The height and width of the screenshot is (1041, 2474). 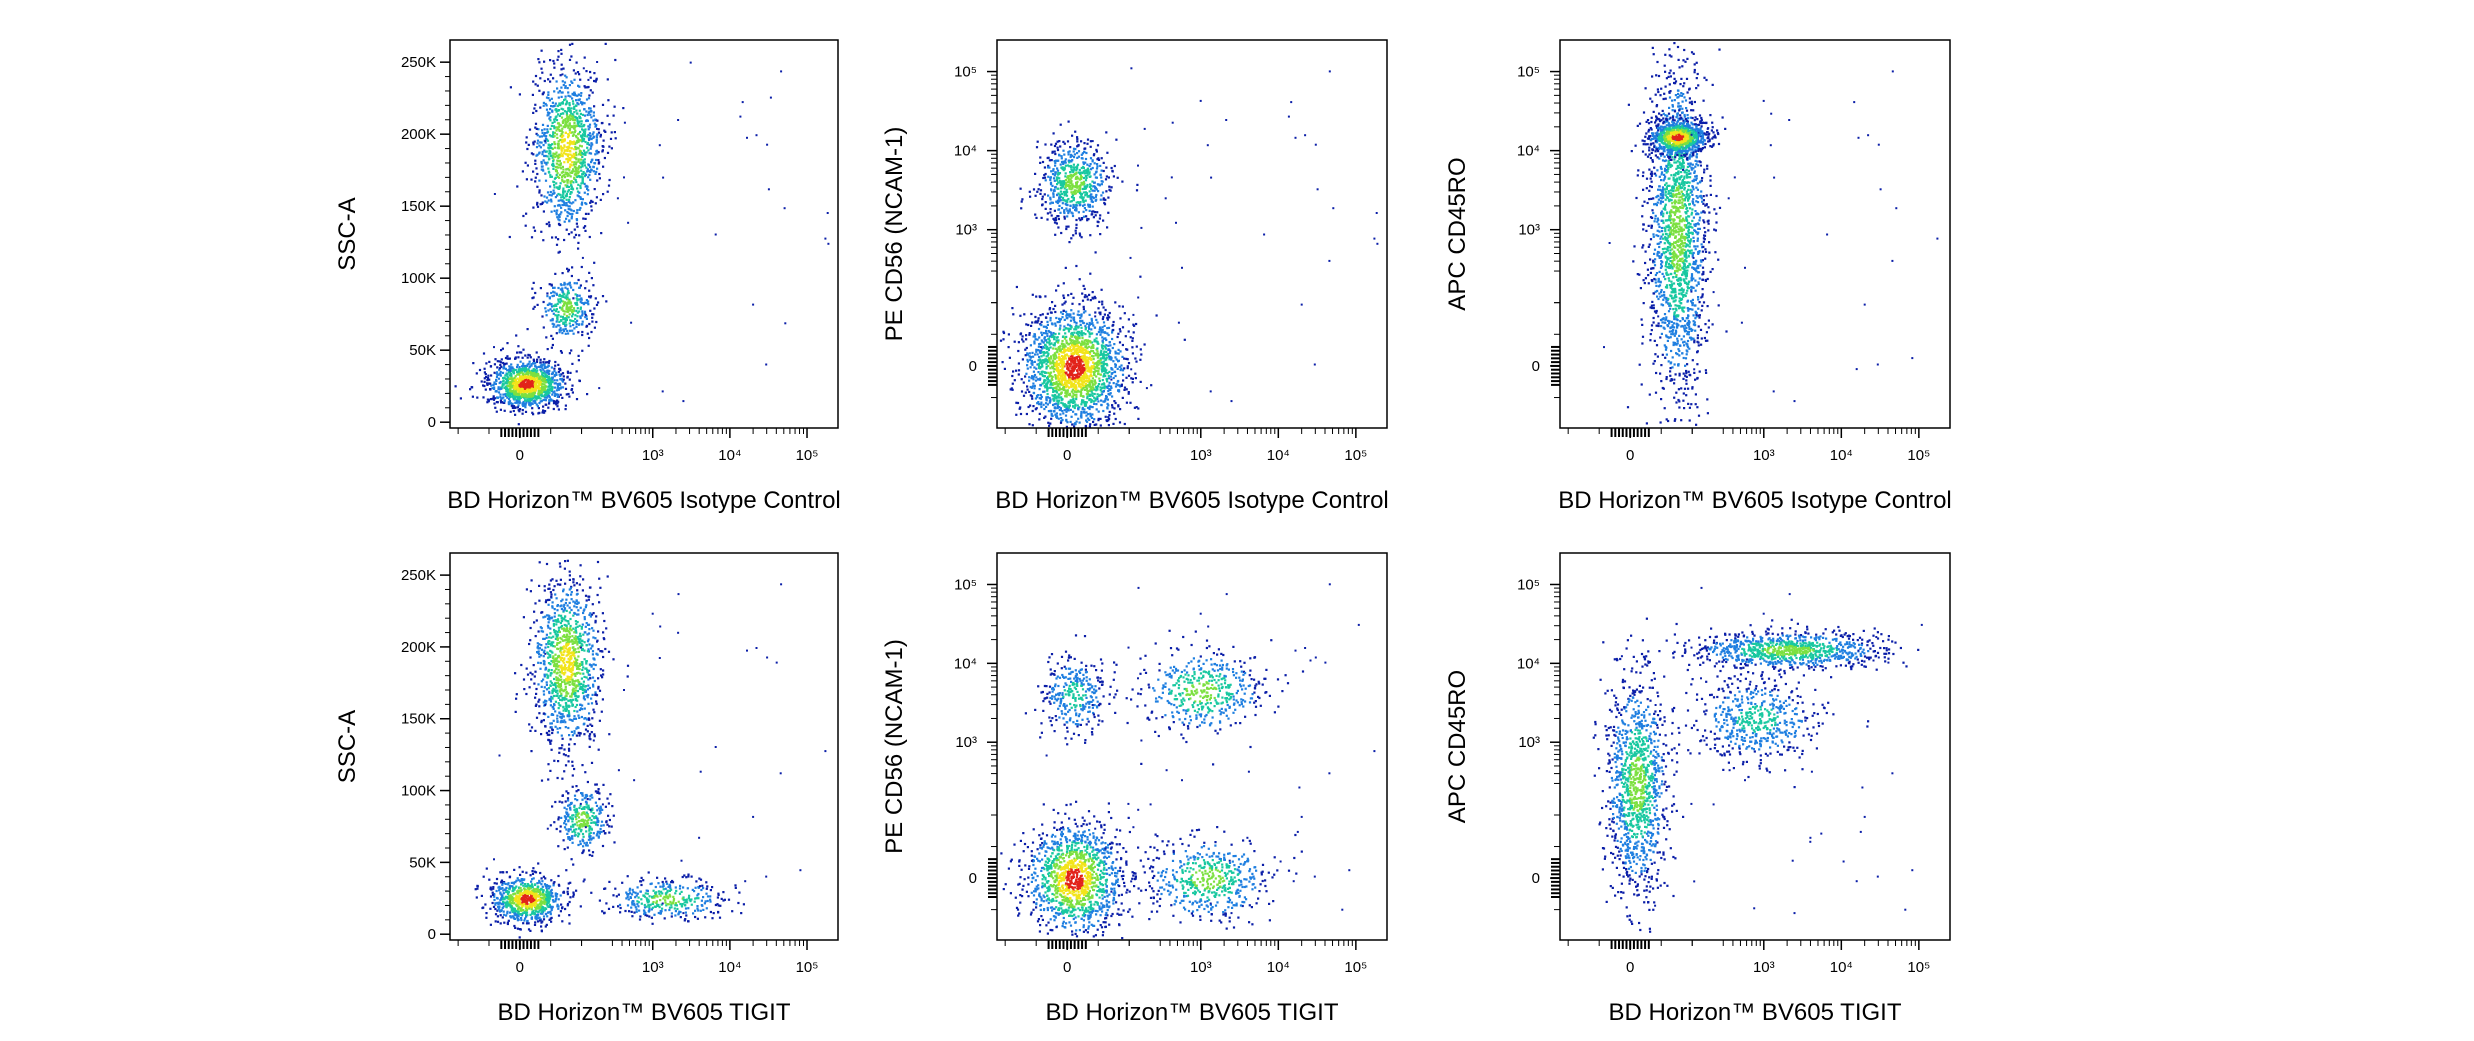 I want to click on x-axis-label: BD Horizon™ BV605 Isotype Control, so click(x=644, y=500).